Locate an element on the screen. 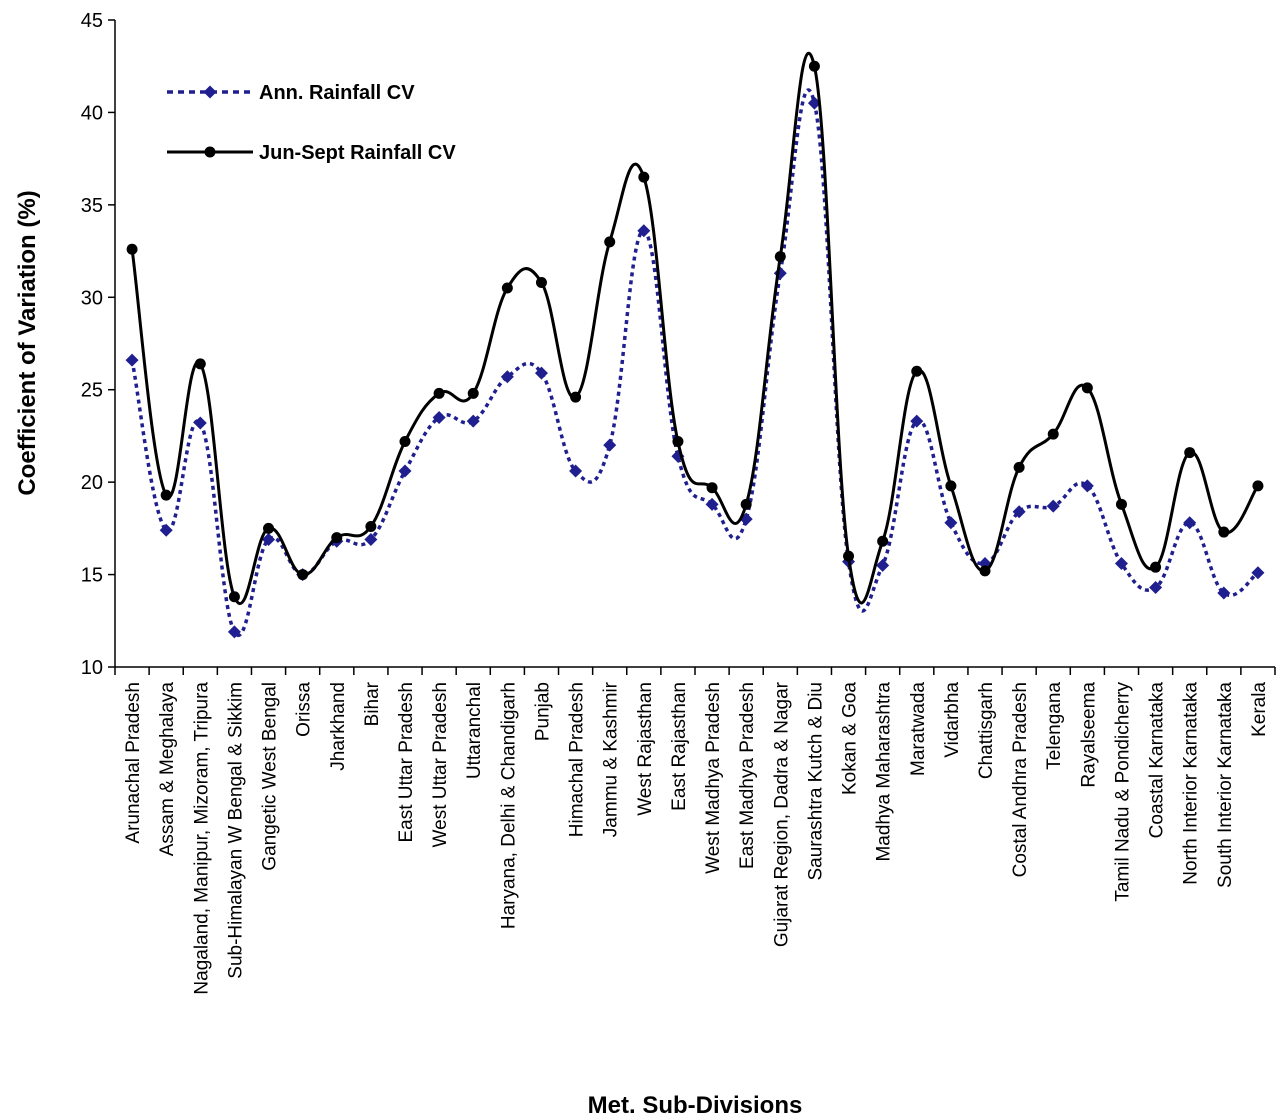 This screenshot has height=1120, width=1281. x-category-label: South Interior Karnataka is located at coordinates (1225, 785).